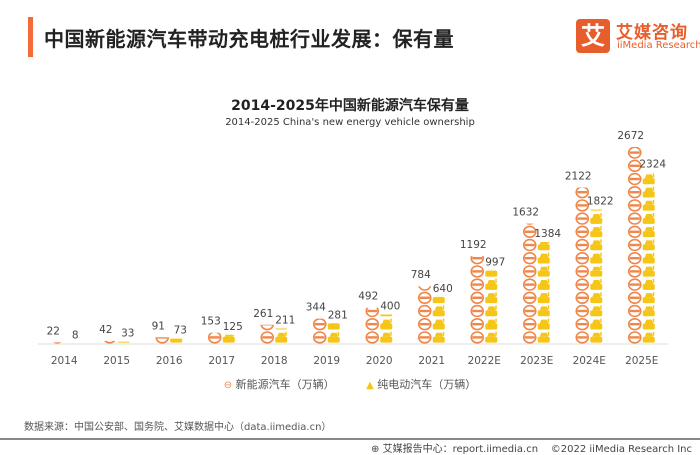  I want to click on data-source: 数据来源：中国公安部、国务院、艾媒数据中心（data.iimedia.cn）, so click(178, 427).